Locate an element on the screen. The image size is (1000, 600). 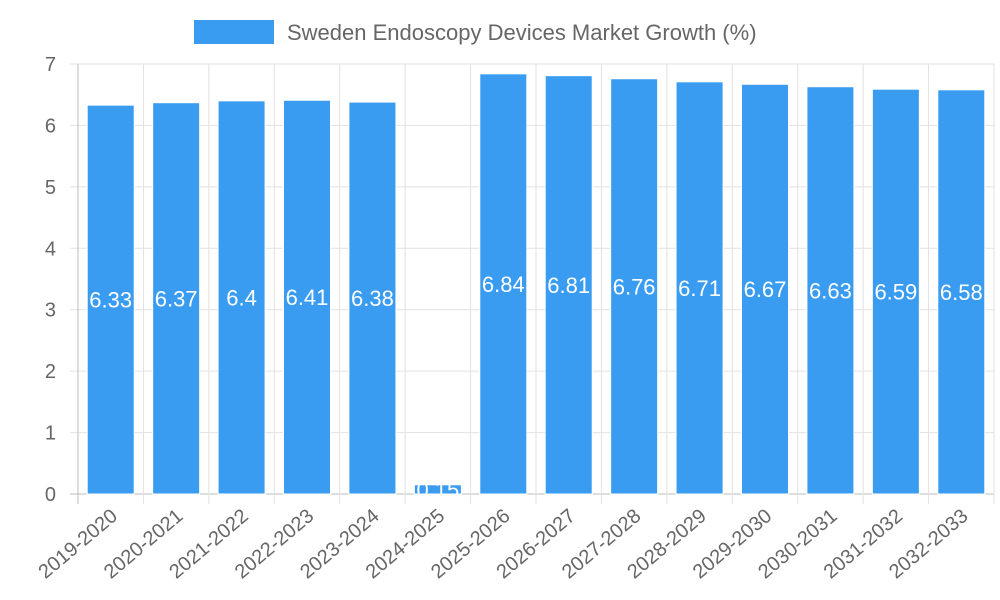
y-tick-label: 6 is located at coordinates (50, 126).